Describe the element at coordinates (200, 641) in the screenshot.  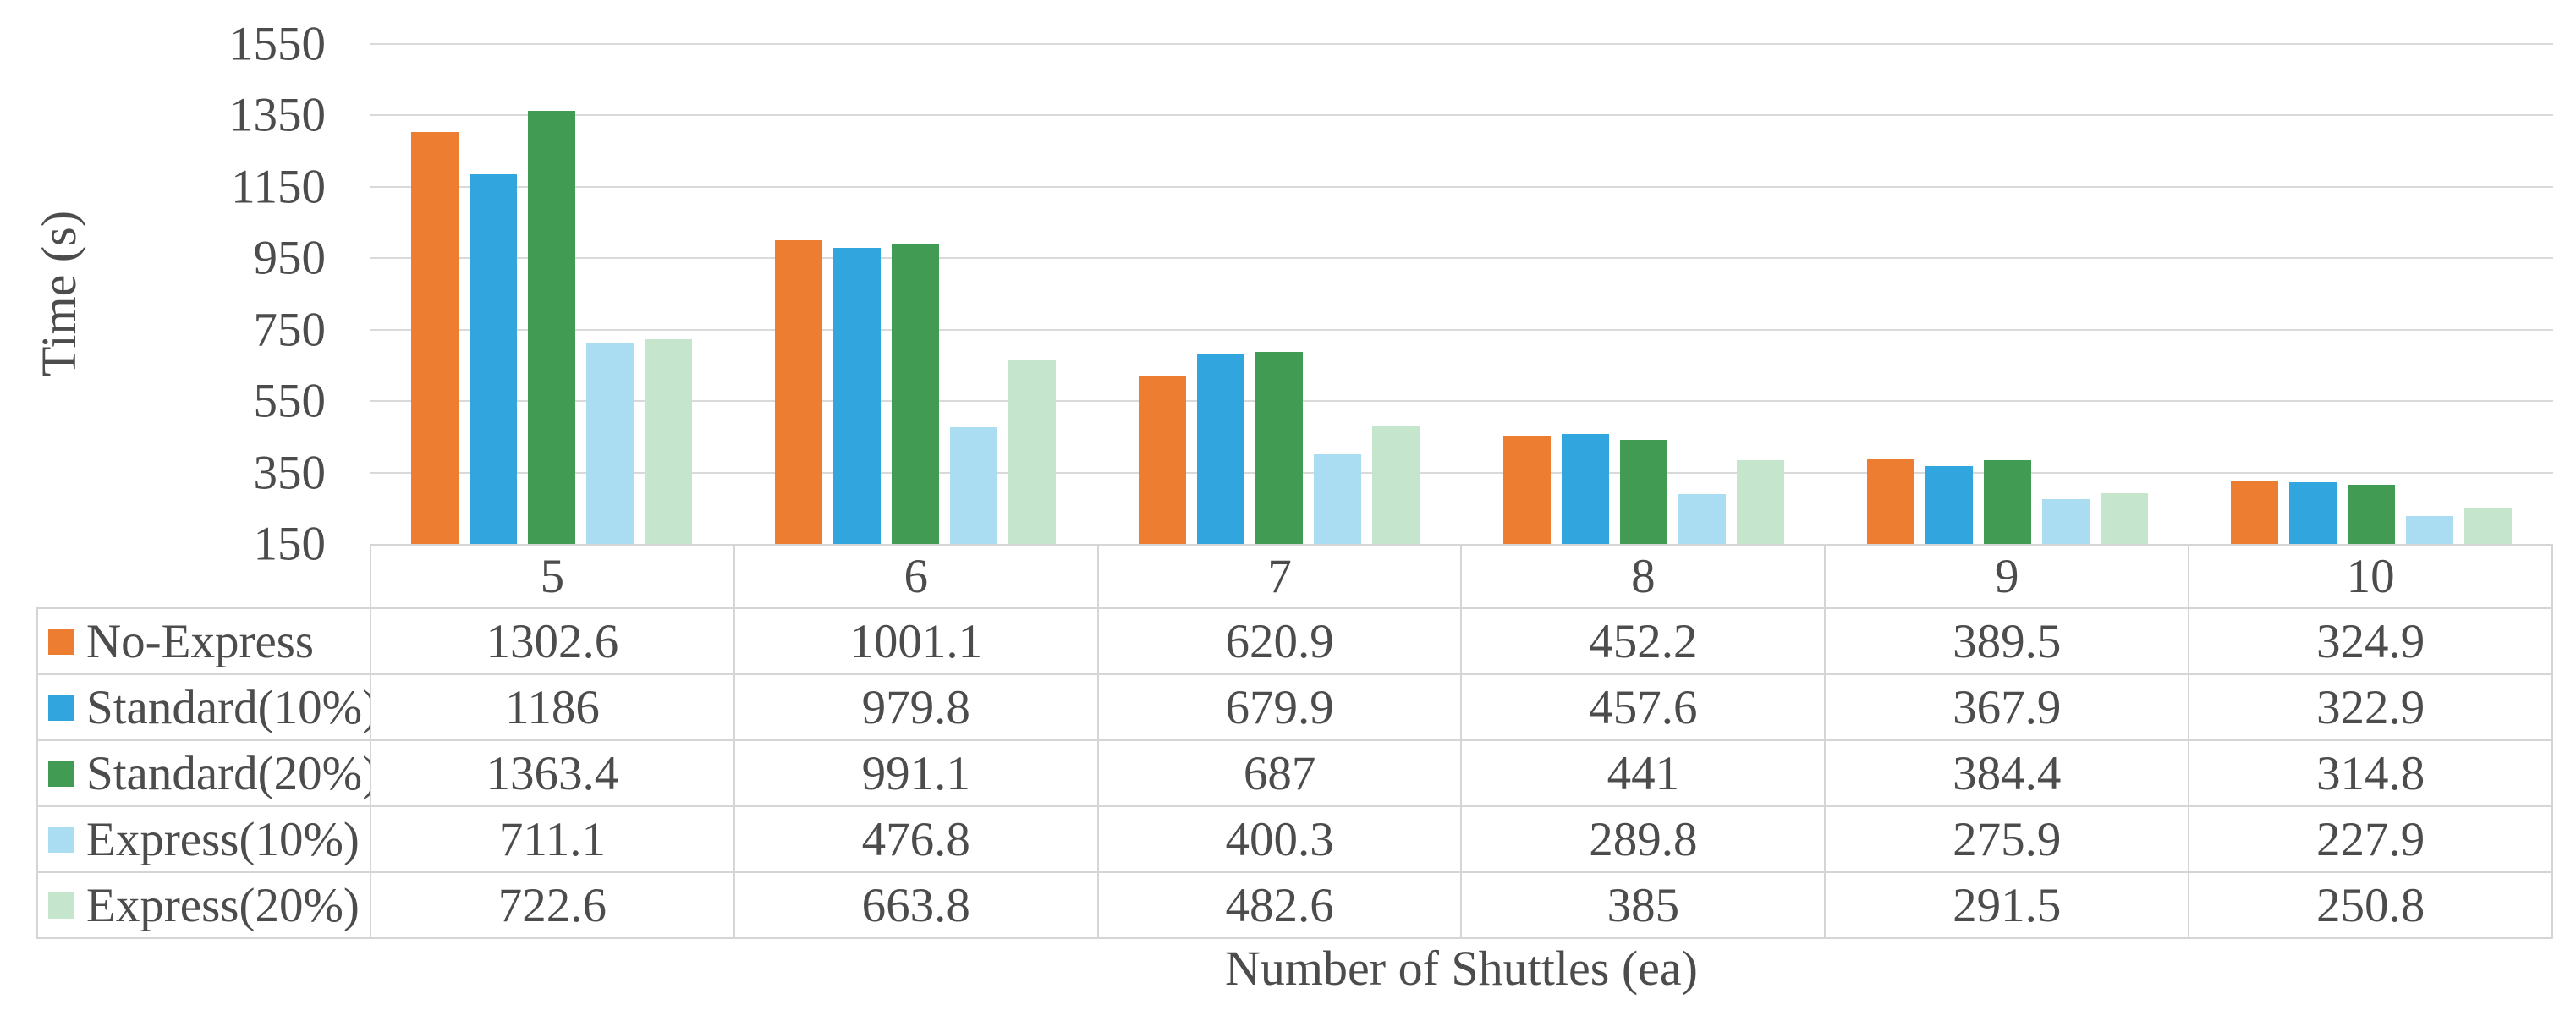
I see `legend-label: No-Express` at that location.